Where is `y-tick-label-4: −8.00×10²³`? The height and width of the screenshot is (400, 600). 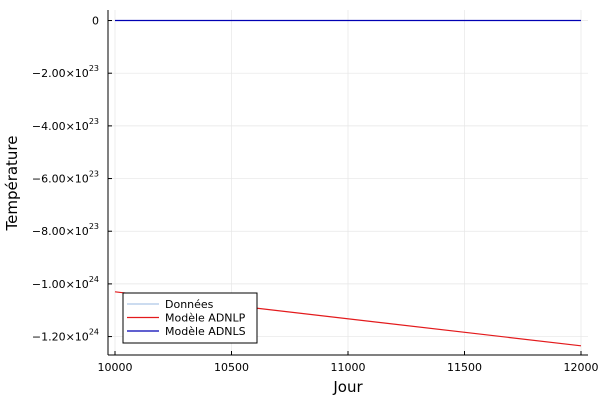
y-tick-label-4: −8.00×10²³ is located at coordinates (65, 230).